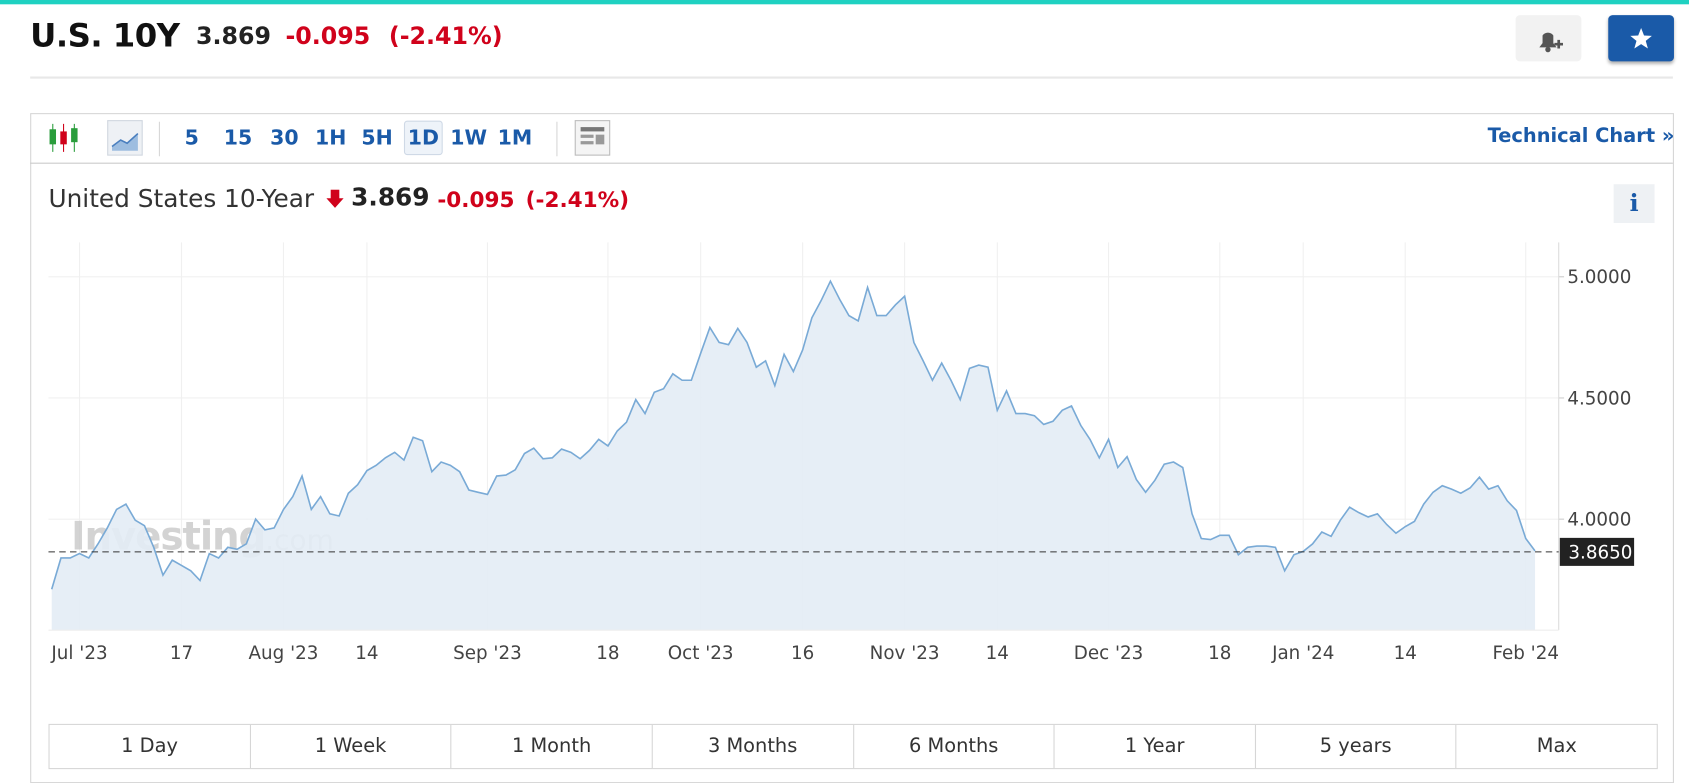 The width and height of the screenshot is (1689, 783). I want to click on chart-change: -0.095, so click(476, 199).